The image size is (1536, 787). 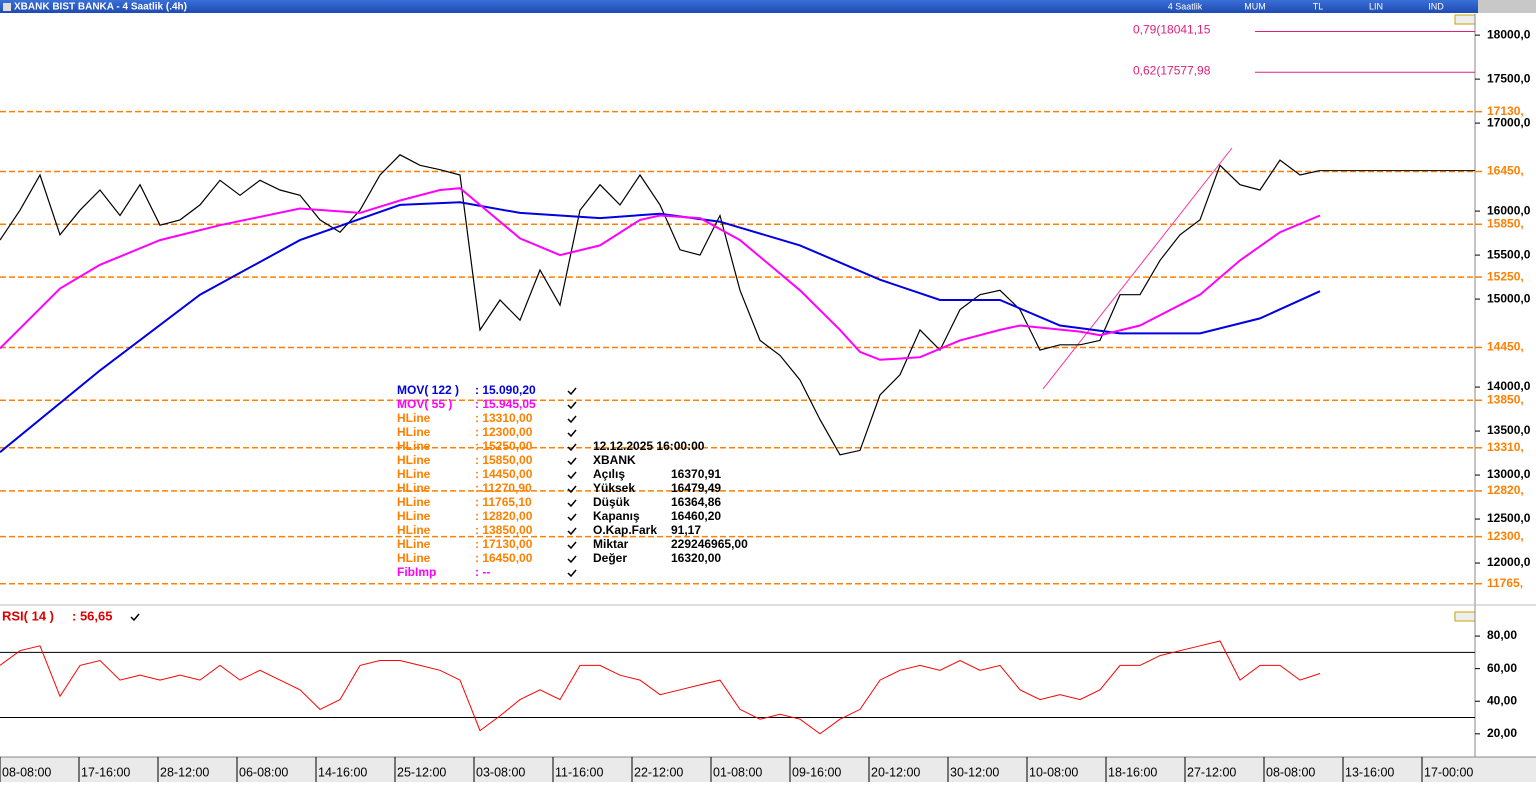 What do you see at coordinates (696, 558) in the screenshot?
I see `info-value: 16320,00` at bounding box center [696, 558].